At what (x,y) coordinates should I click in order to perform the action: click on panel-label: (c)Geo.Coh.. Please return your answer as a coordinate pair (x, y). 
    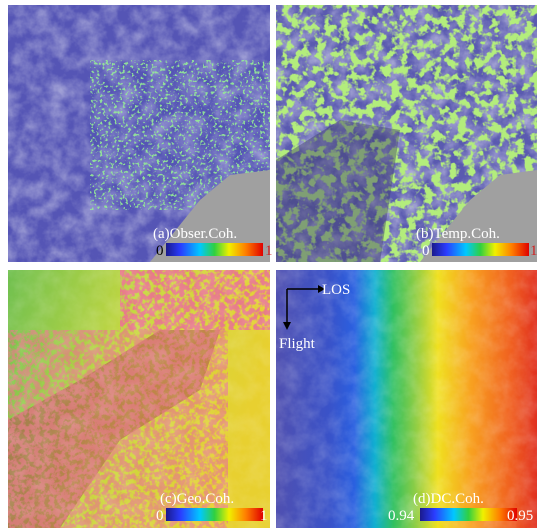
    Looking at the image, I should click on (197, 499).